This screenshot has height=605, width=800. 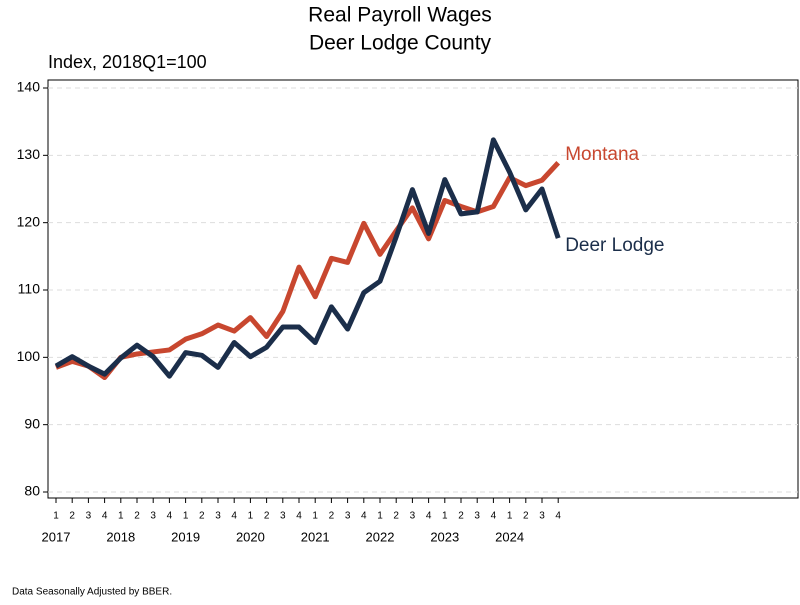 What do you see at coordinates (29, 356) in the screenshot?
I see `y-tick-label: 100` at bounding box center [29, 356].